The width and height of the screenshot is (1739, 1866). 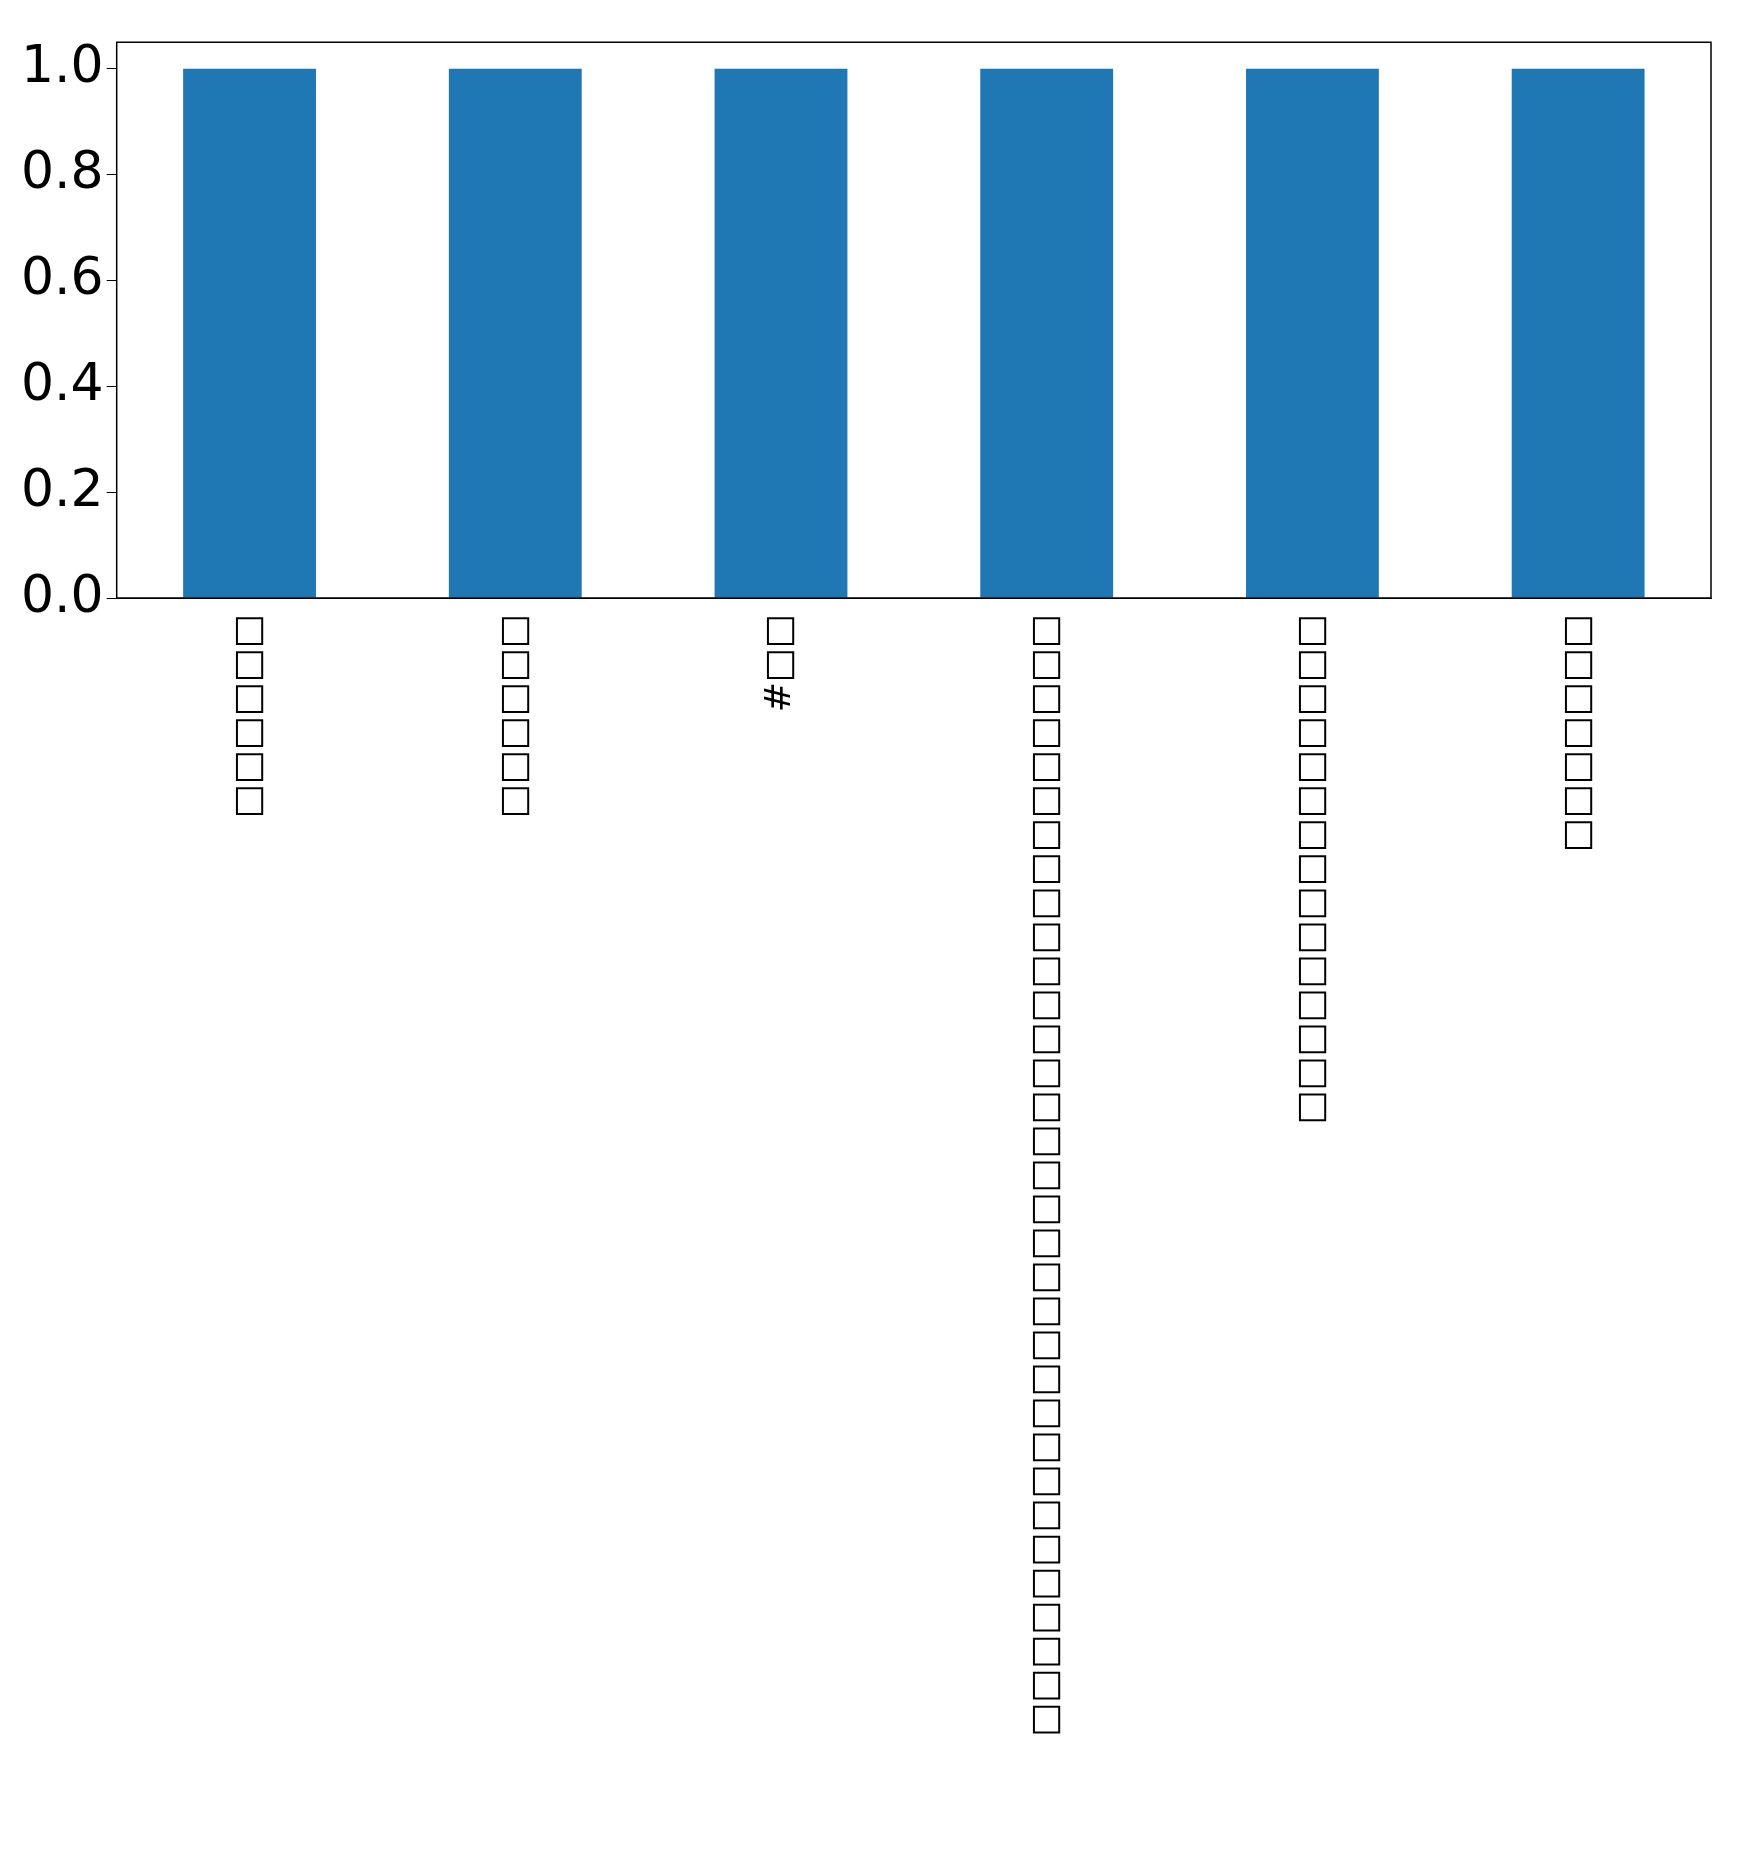 What do you see at coordinates (1044, 1175) in the screenshot?
I see `x-tick-label: □□□□□□□□□□□□□□□□□□□□□□□□□□□□□□□□□` at bounding box center [1044, 1175].